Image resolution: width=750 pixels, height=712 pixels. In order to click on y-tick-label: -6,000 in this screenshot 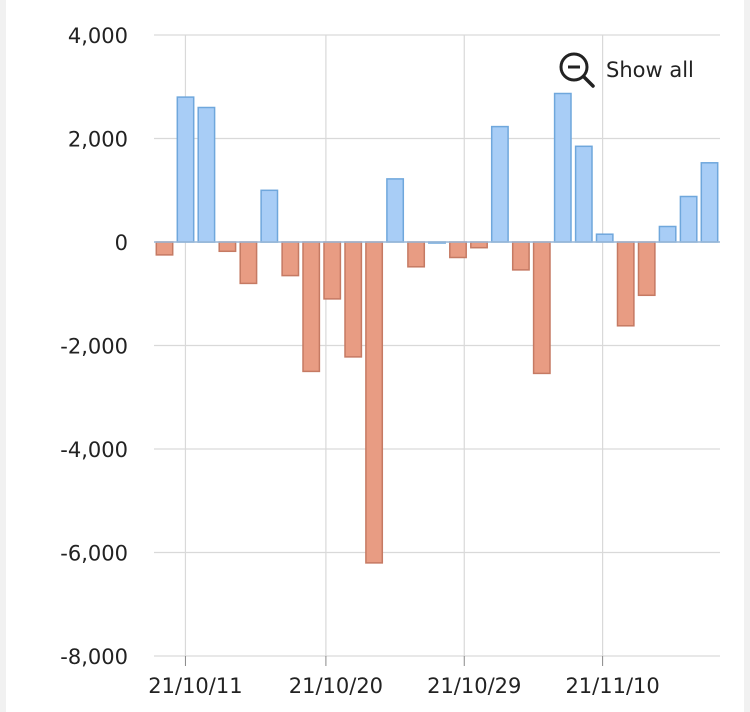, I will do `click(94, 554)`.